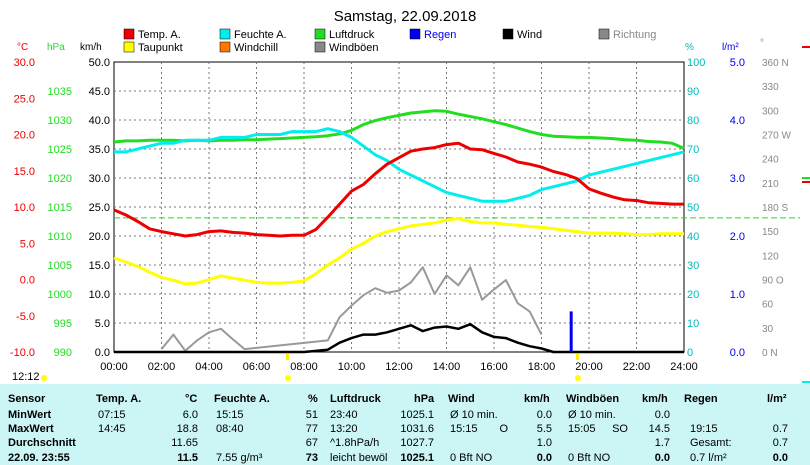  I want to click on x-tick: 16:00, so click(494, 367).